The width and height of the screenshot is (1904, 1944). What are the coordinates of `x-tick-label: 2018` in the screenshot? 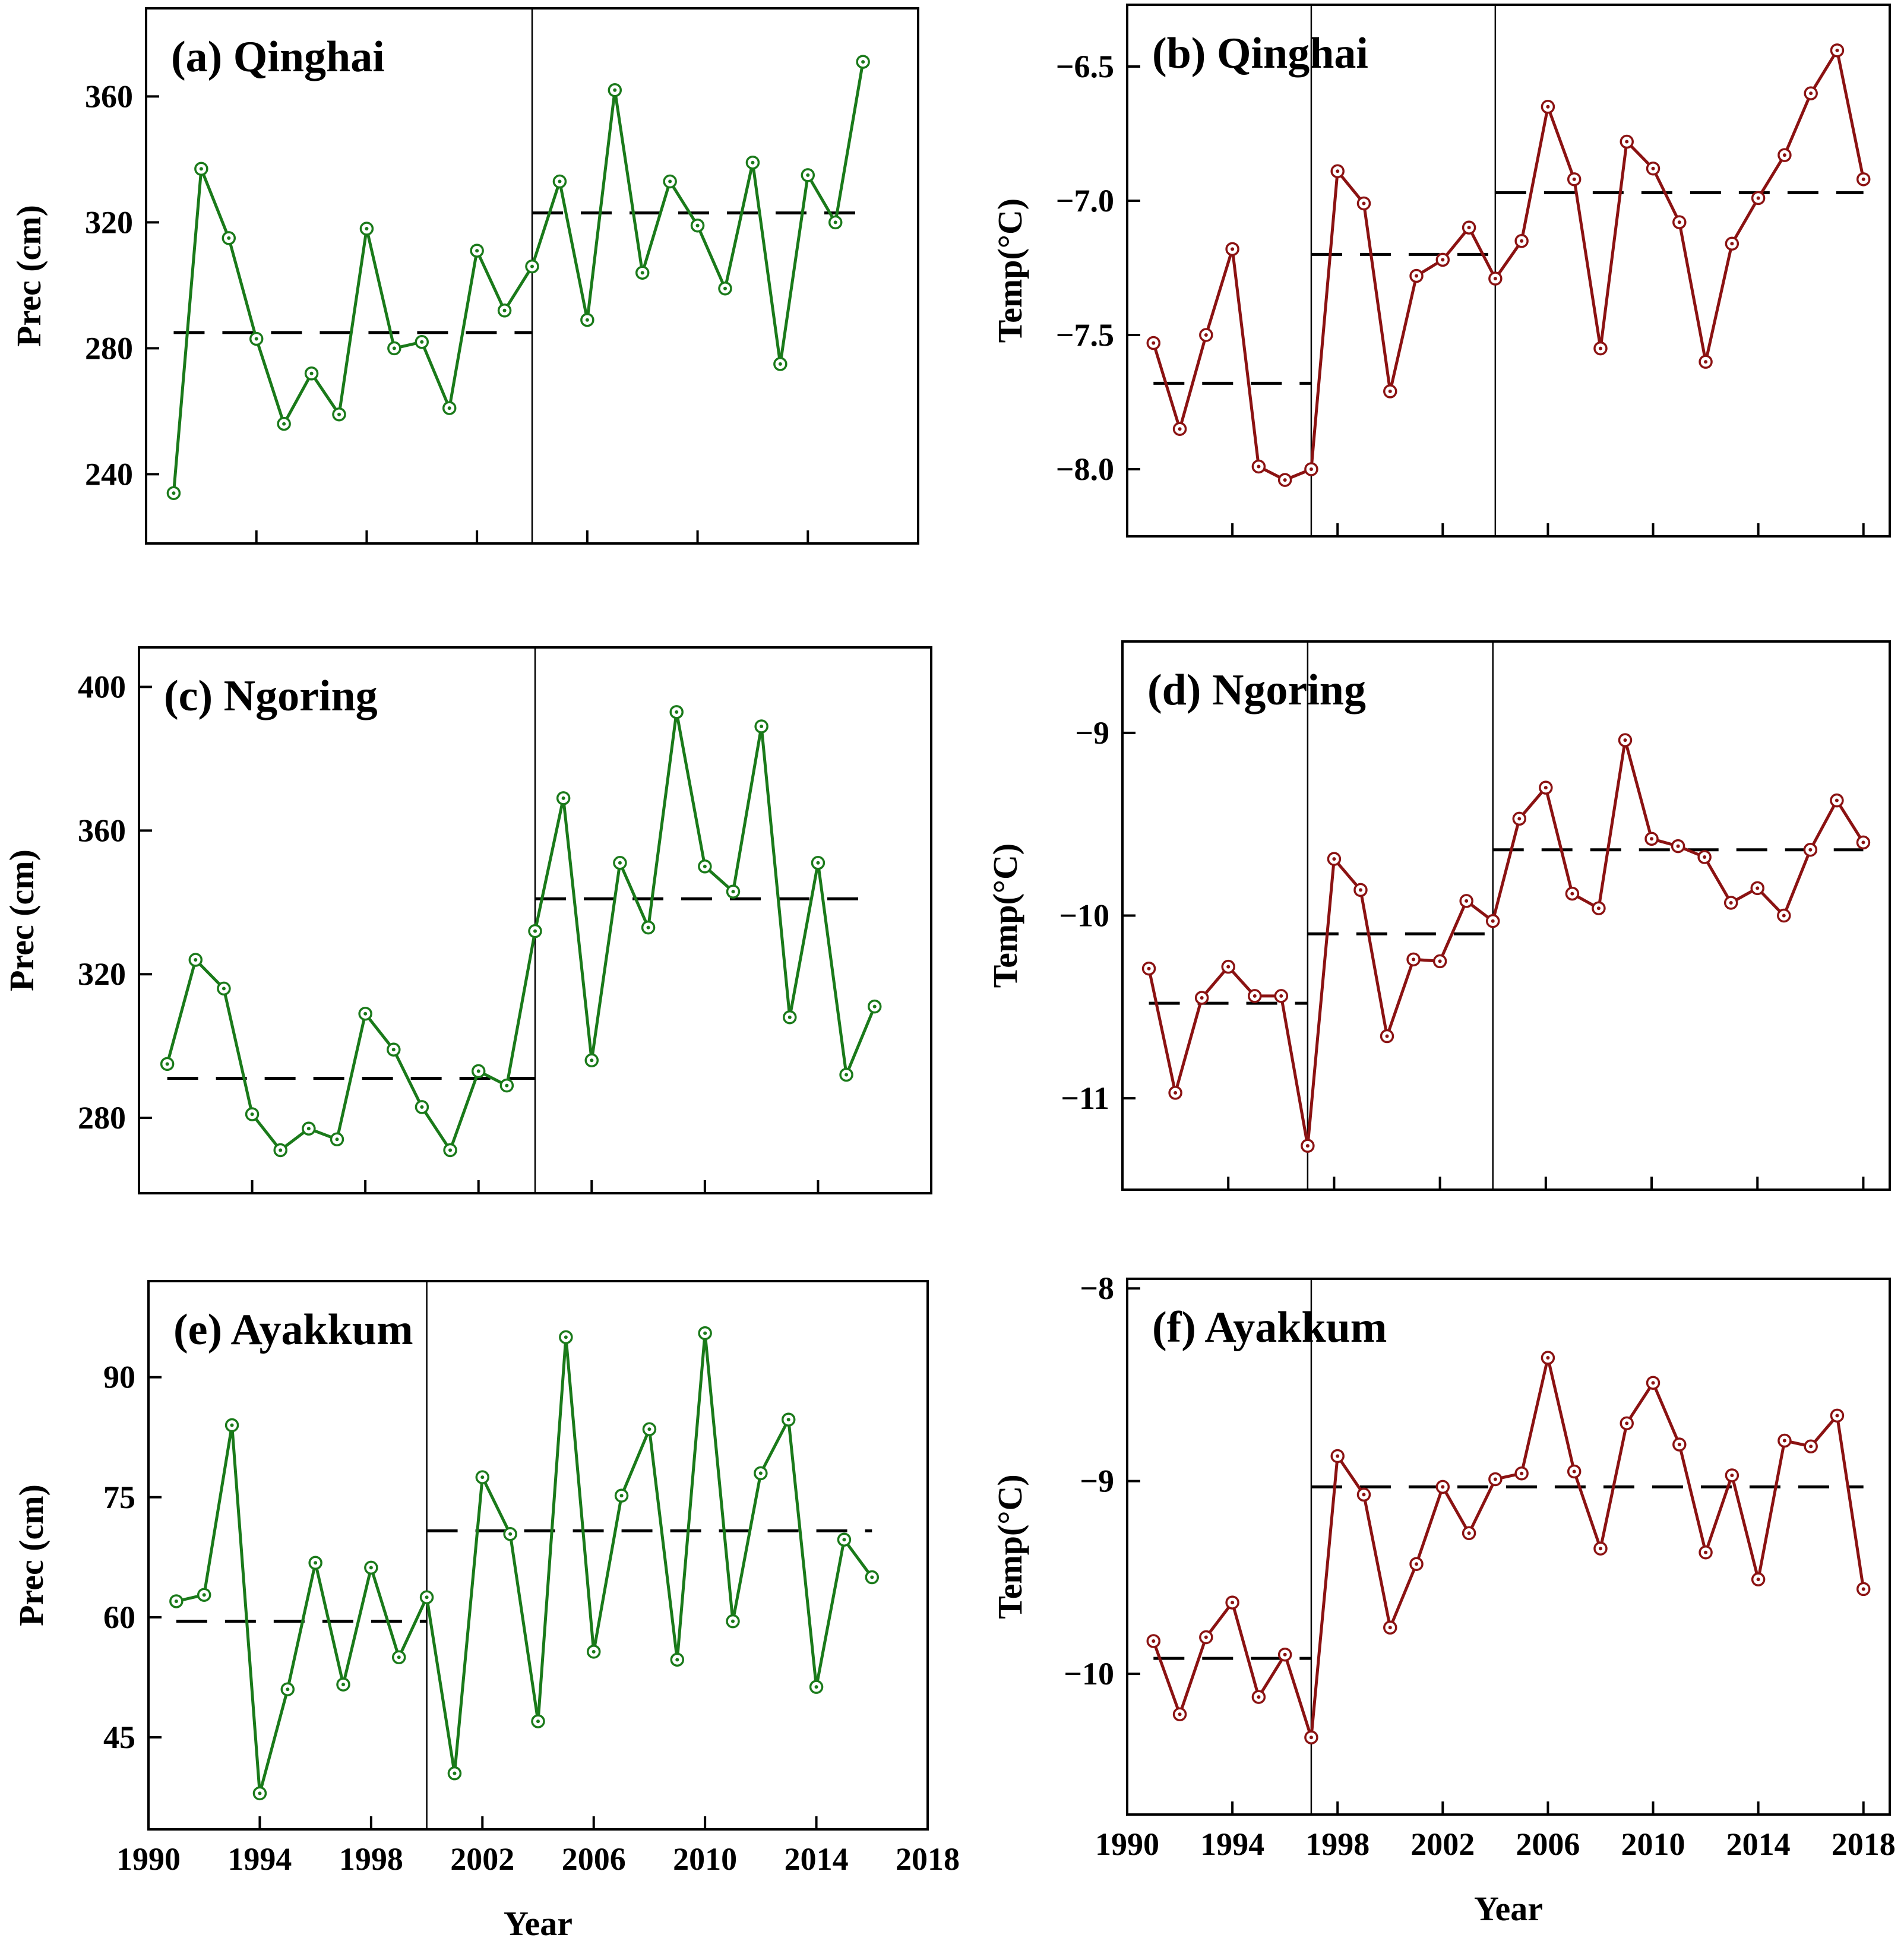 It's located at (1864, 1844).